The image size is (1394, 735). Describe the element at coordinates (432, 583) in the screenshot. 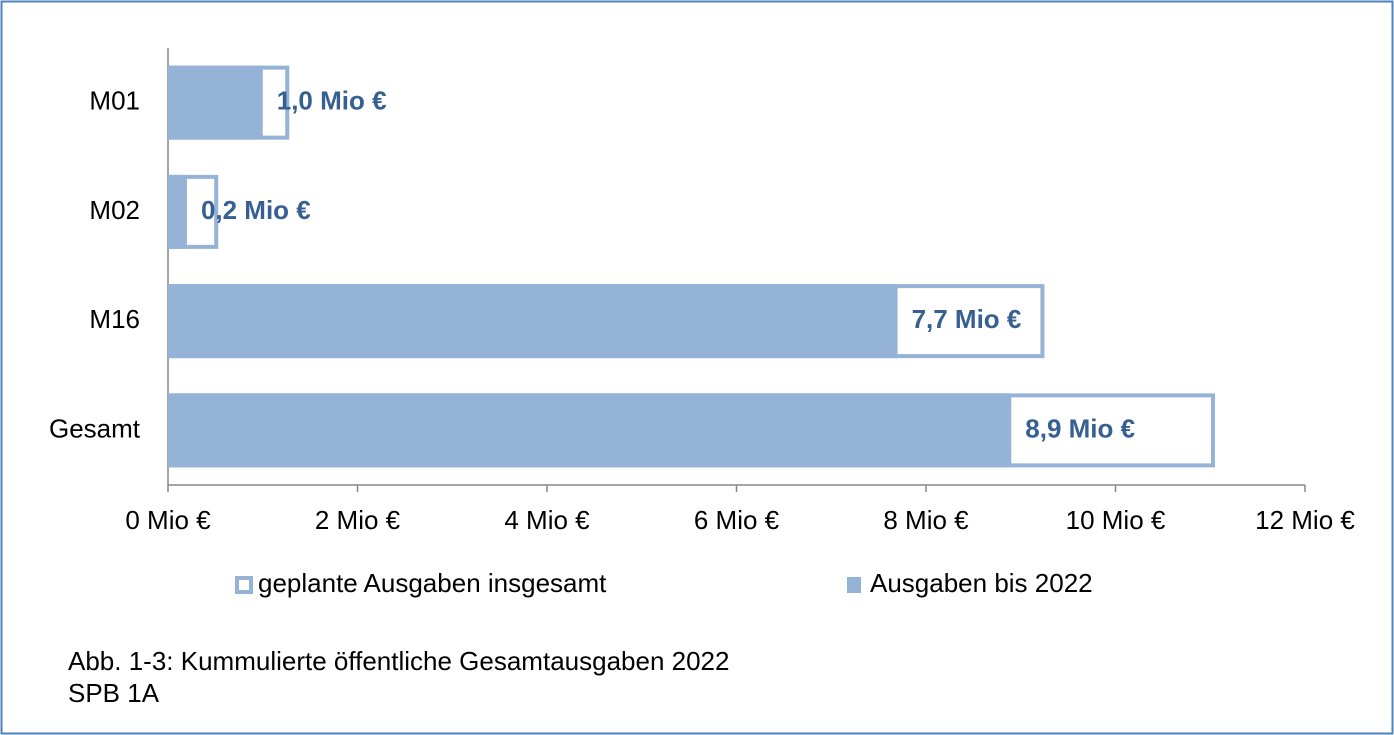

I see `legend-label: geplante Ausgaben insgesamt` at that location.